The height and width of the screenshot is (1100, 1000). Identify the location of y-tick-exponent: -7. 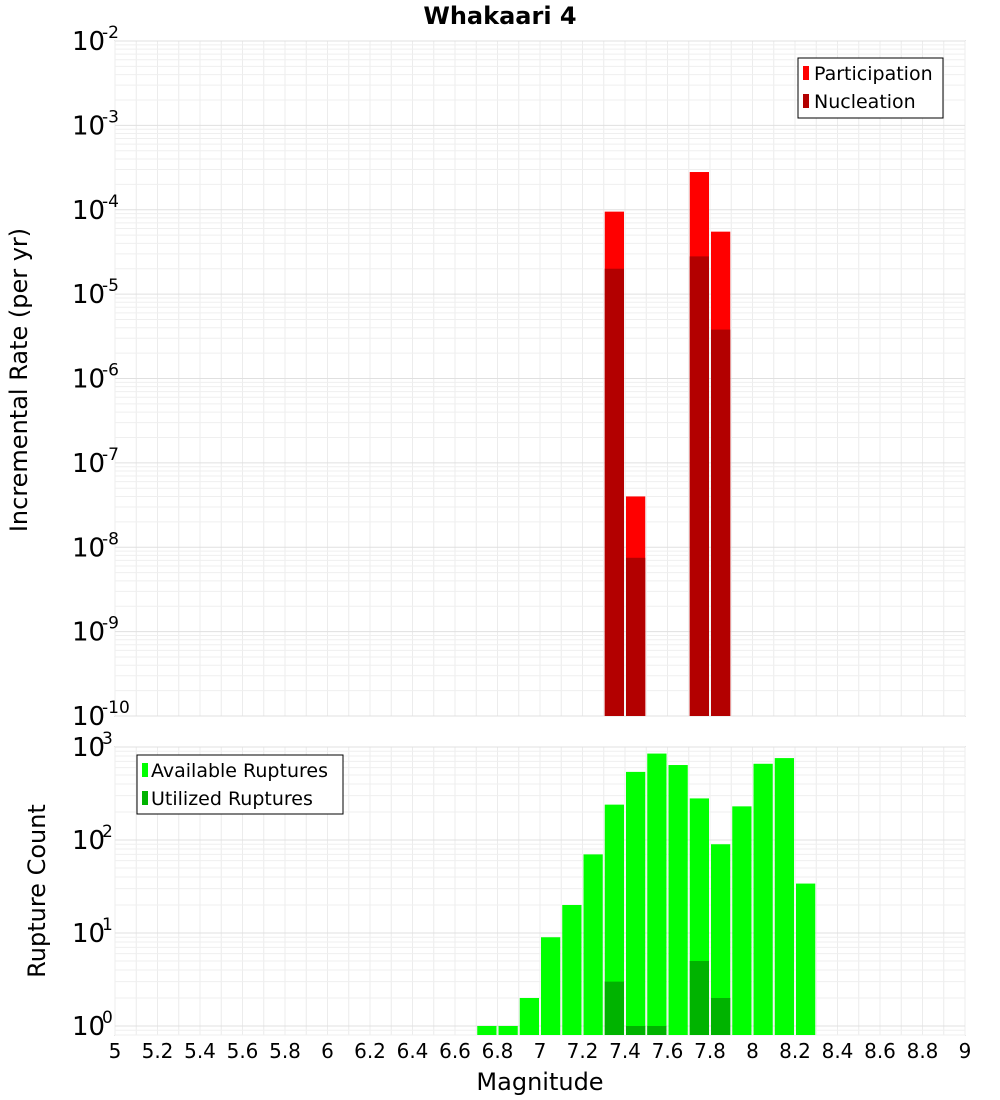
(110, 455).